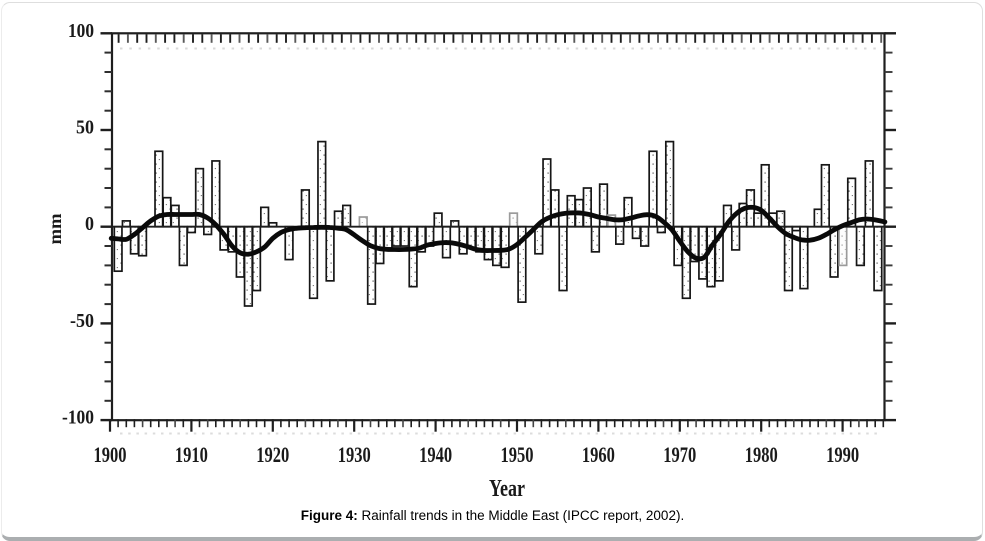  I want to click on svg-text: 50, so click(85, 128).